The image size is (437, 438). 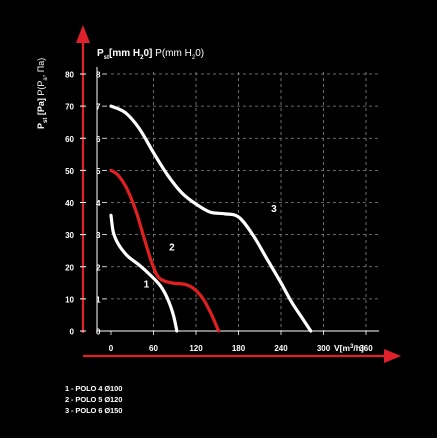 What do you see at coordinates (83, 34) in the screenshot?
I see `pa-axis-arrowhead` at bounding box center [83, 34].